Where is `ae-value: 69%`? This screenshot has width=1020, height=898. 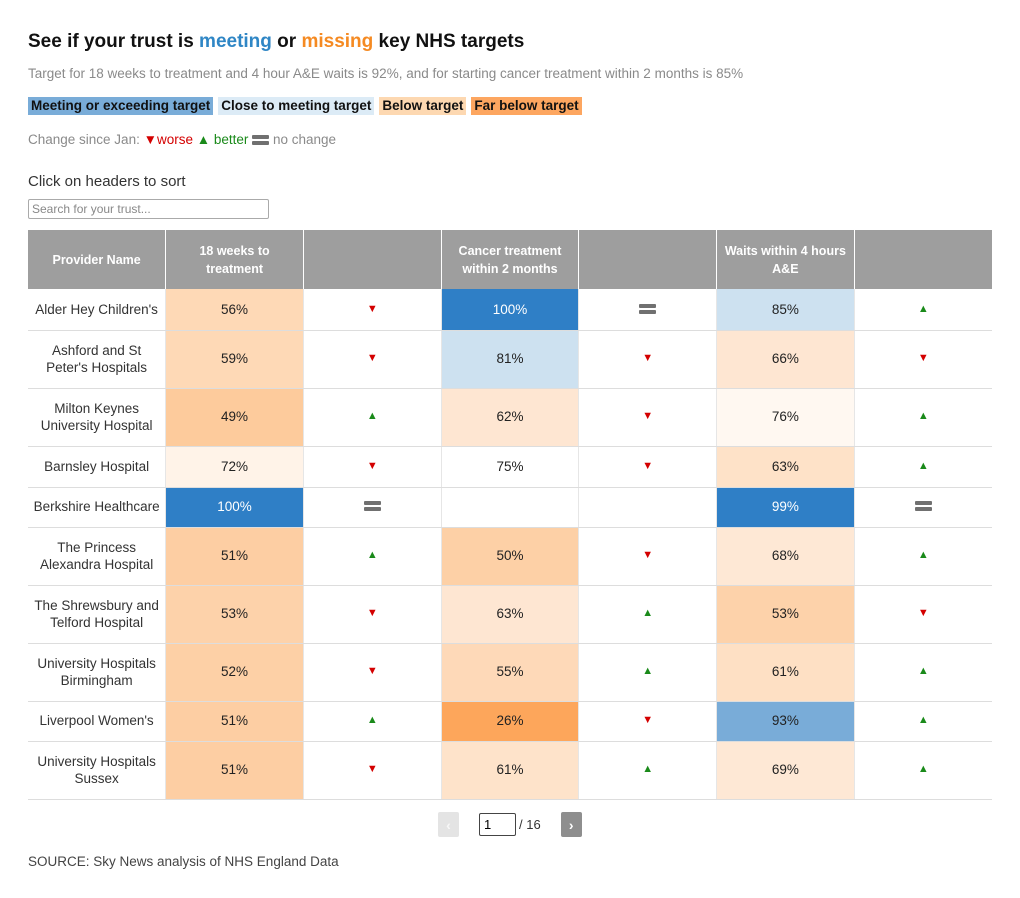 ae-value: 69% is located at coordinates (785, 770).